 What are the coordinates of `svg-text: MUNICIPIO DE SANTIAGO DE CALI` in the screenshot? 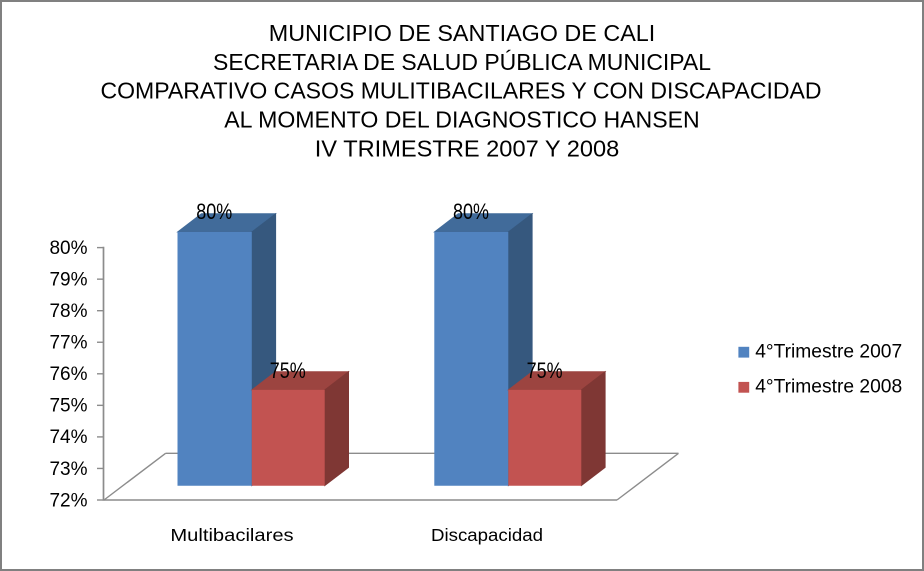 It's located at (462, 33).